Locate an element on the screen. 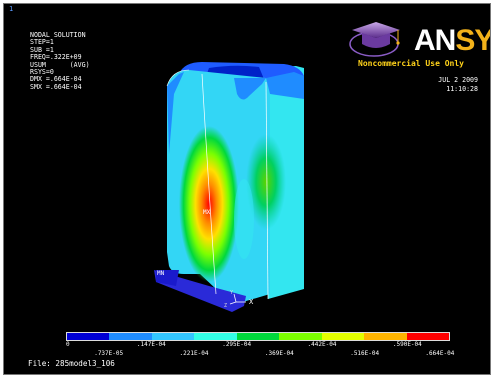  logo-an: AN is located at coordinates (435, 40).